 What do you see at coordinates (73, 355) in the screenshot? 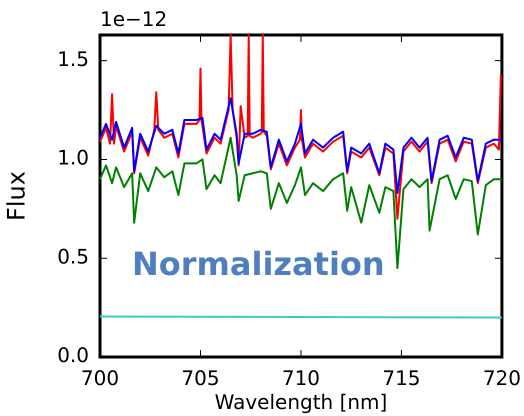
I see `y-tick-label: 0.0` at bounding box center [73, 355].